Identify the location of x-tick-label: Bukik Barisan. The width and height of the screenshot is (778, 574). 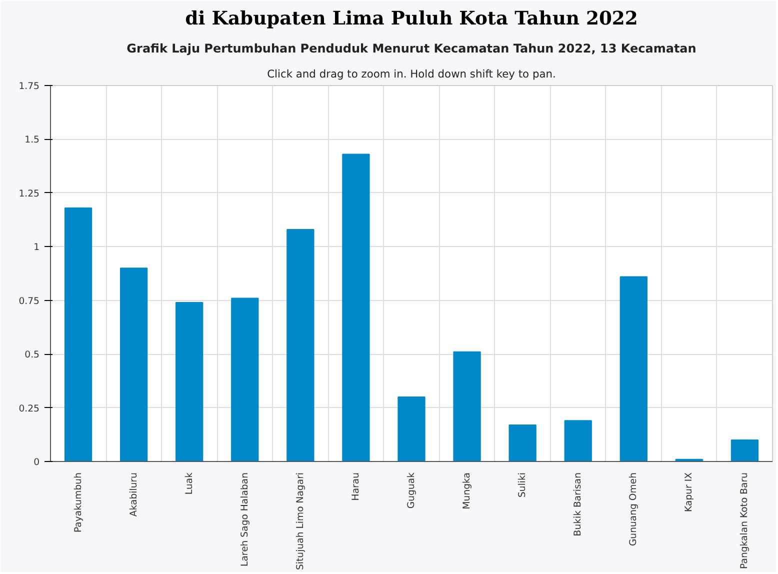
(578, 504).